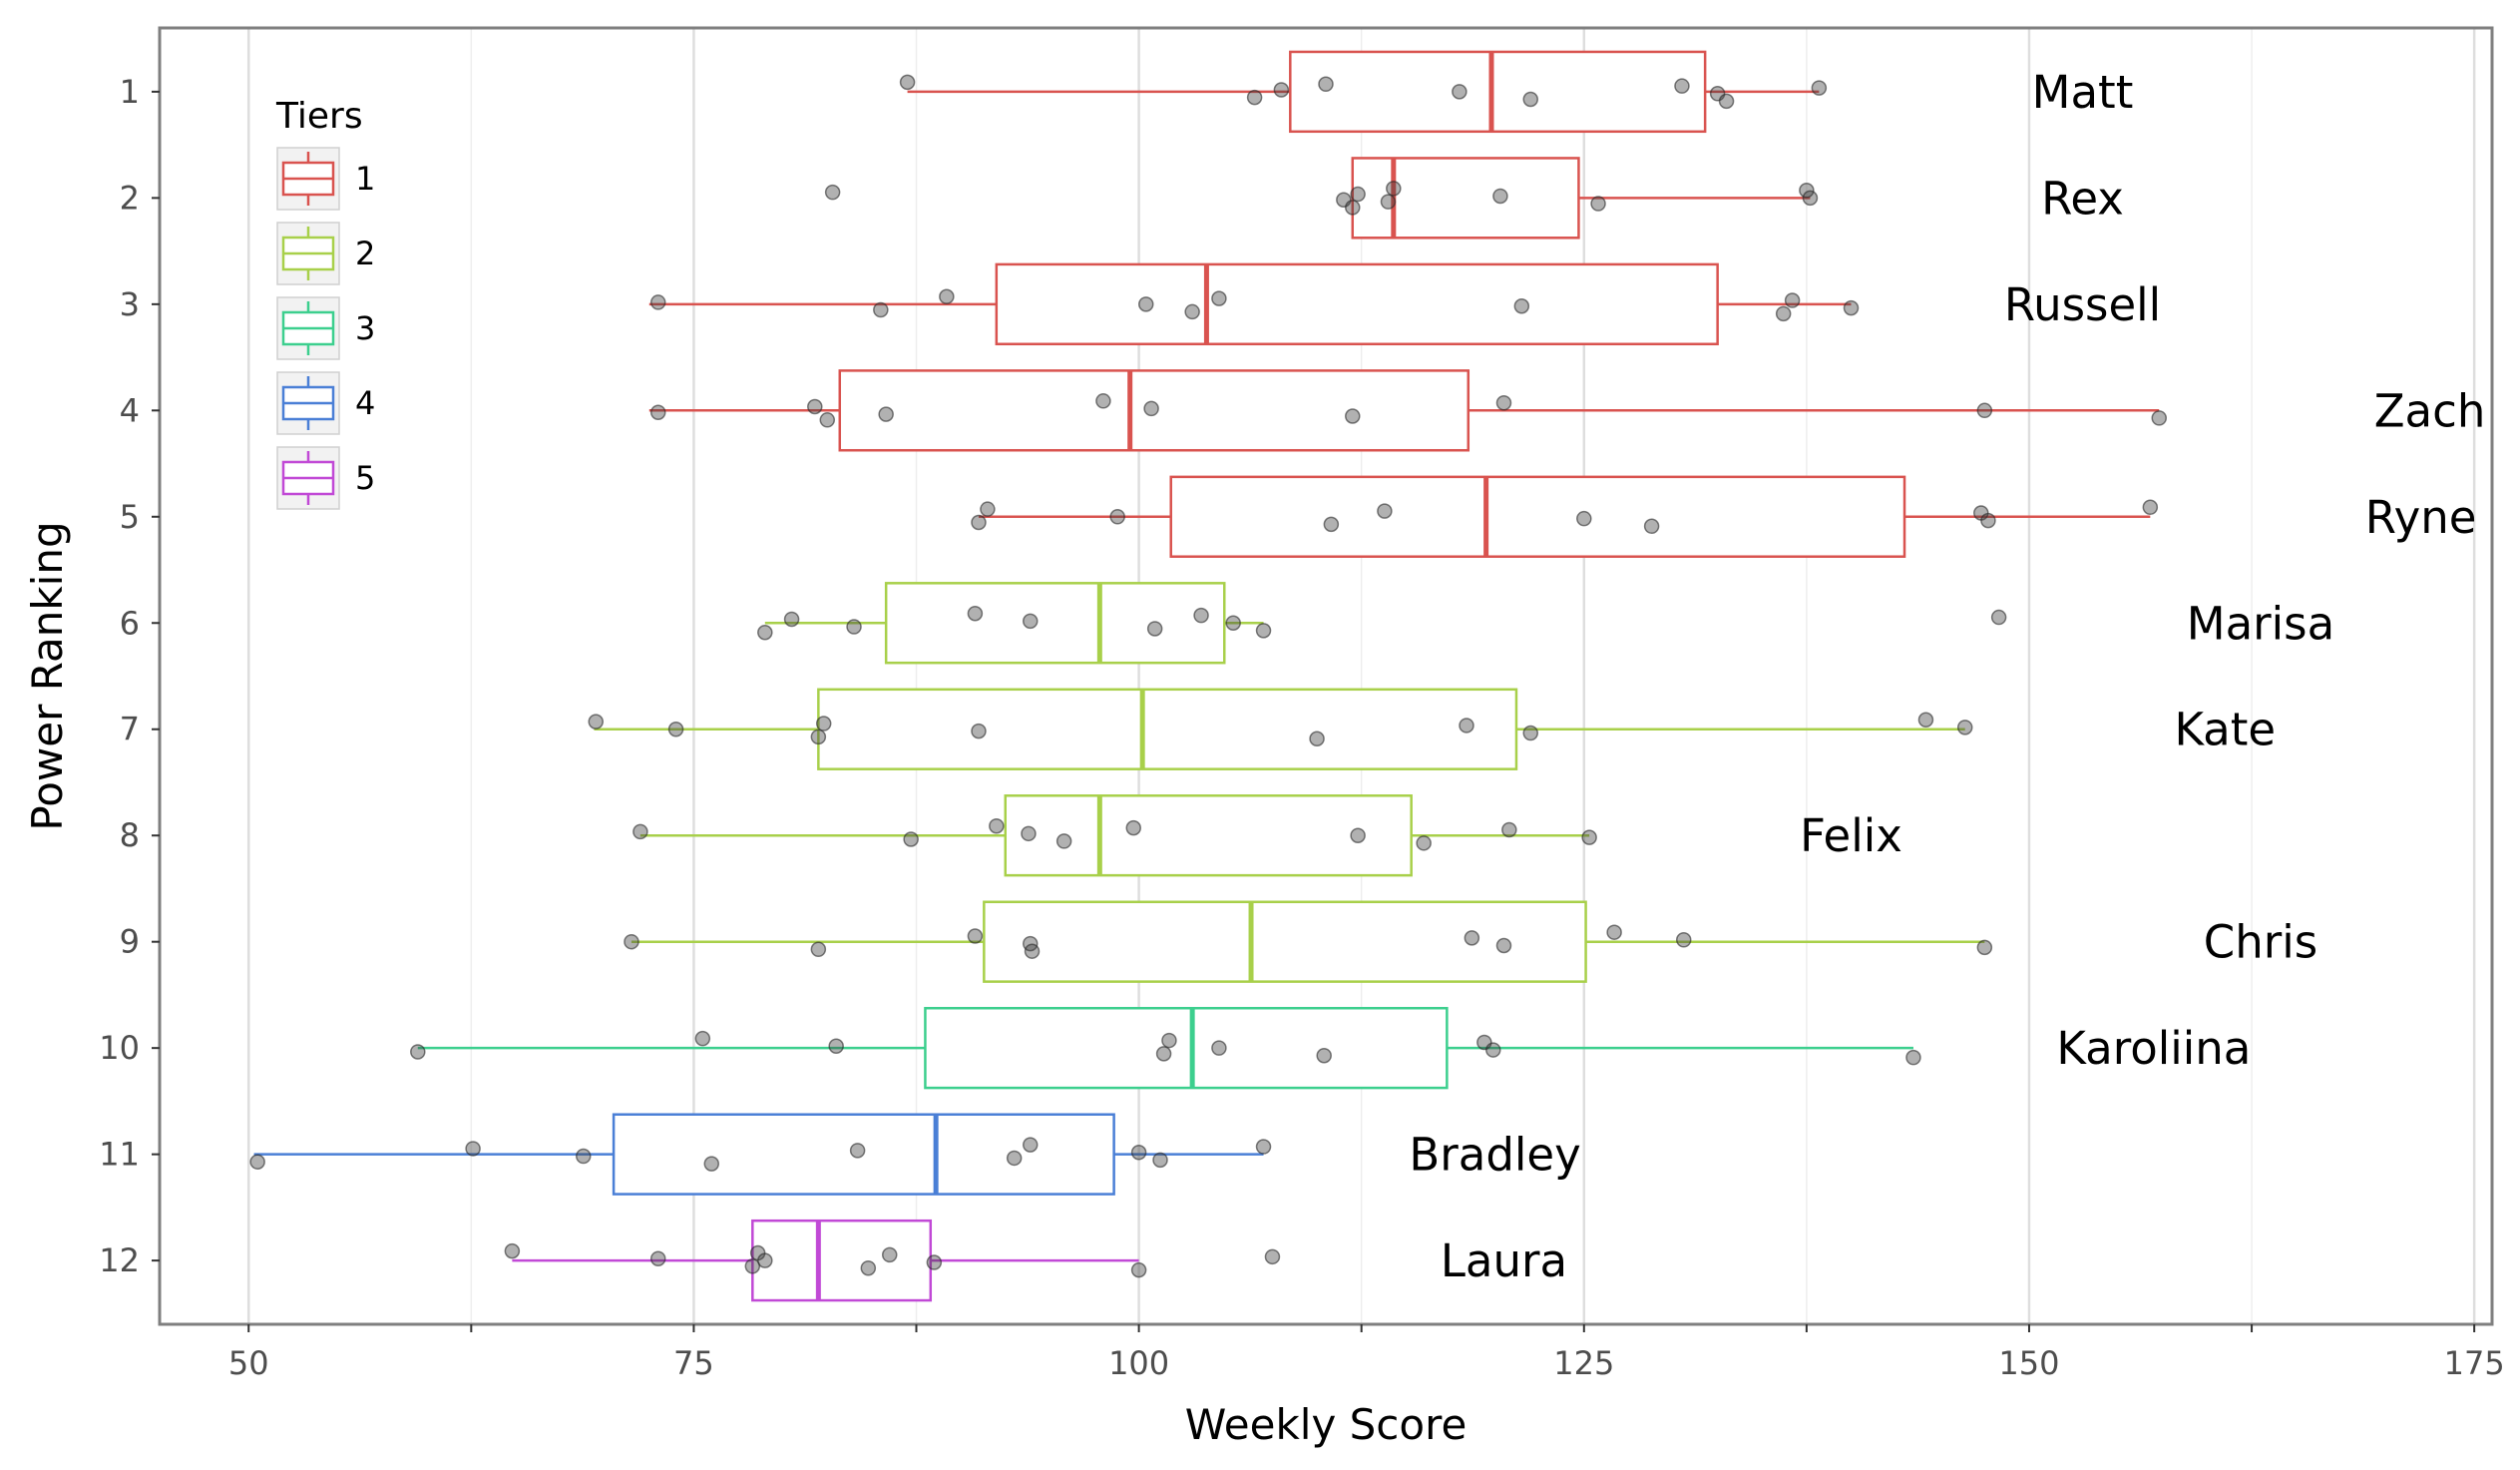 This screenshot has height=1470, width=2520. Describe the element at coordinates (365, 179) in the screenshot. I see `legend-label: 1` at that location.